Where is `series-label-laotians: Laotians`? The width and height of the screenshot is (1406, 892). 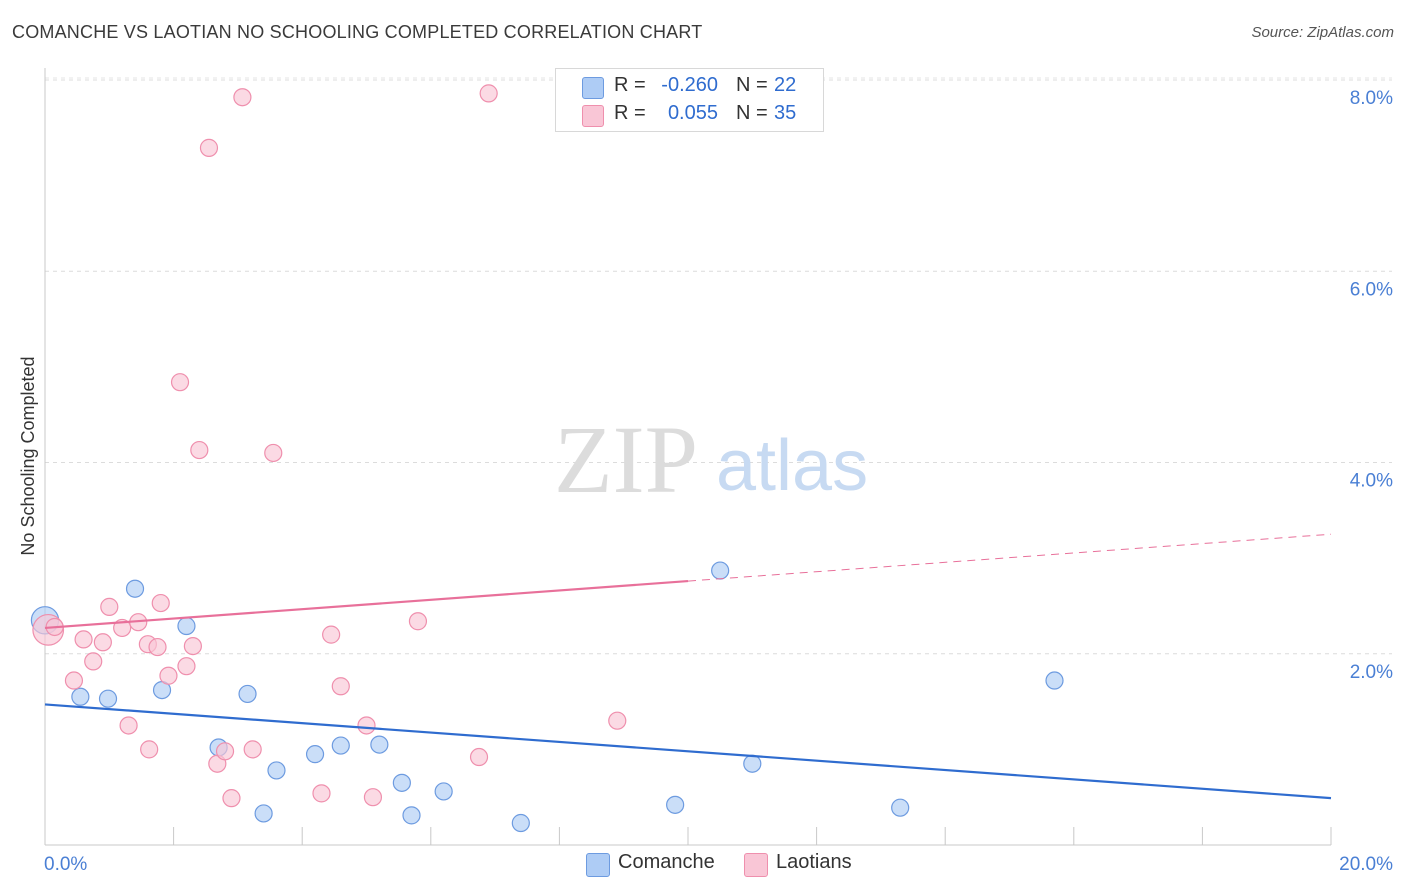 series-label-laotians: Laotians is located at coordinates (814, 862).